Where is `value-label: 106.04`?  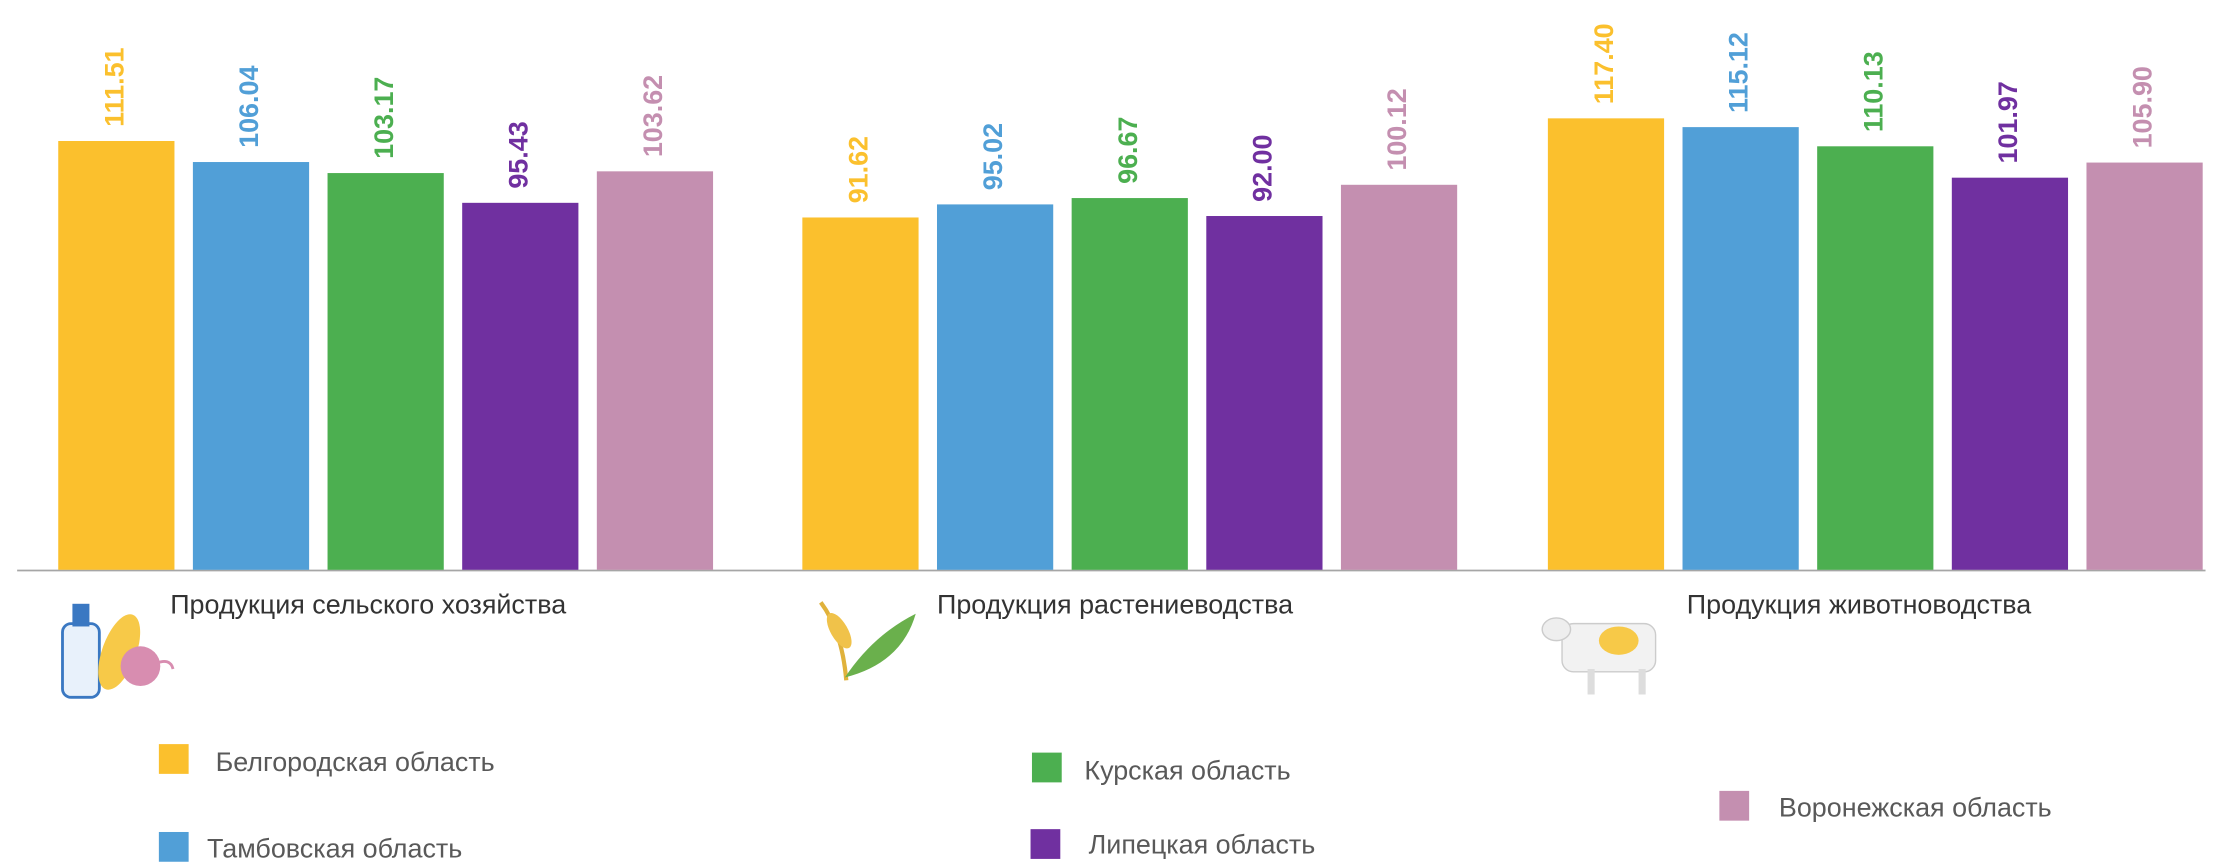 value-label: 106.04 is located at coordinates (249, 107).